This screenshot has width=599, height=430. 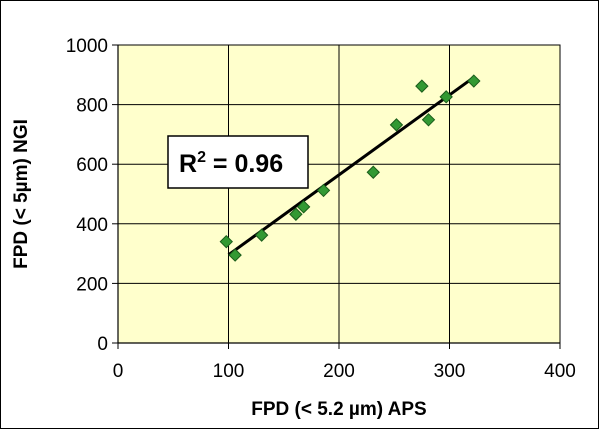 I want to click on y-axis-title: FPD (< 5µm) NGI, so click(x=21, y=194).